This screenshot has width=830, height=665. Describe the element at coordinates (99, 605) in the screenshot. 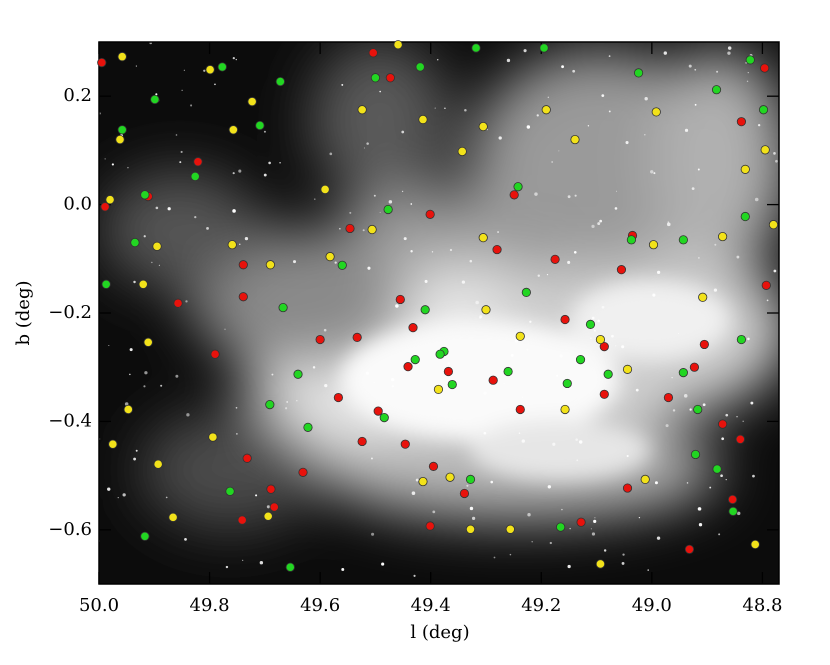

I see `x-tick-label: 50.0` at that location.